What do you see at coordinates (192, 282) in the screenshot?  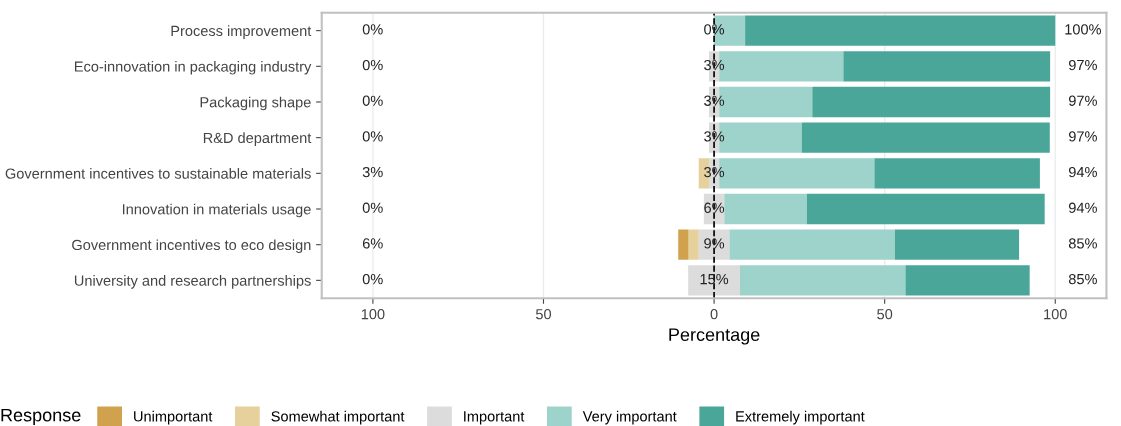 I see `y-tick-label: University and research partnerships` at bounding box center [192, 282].